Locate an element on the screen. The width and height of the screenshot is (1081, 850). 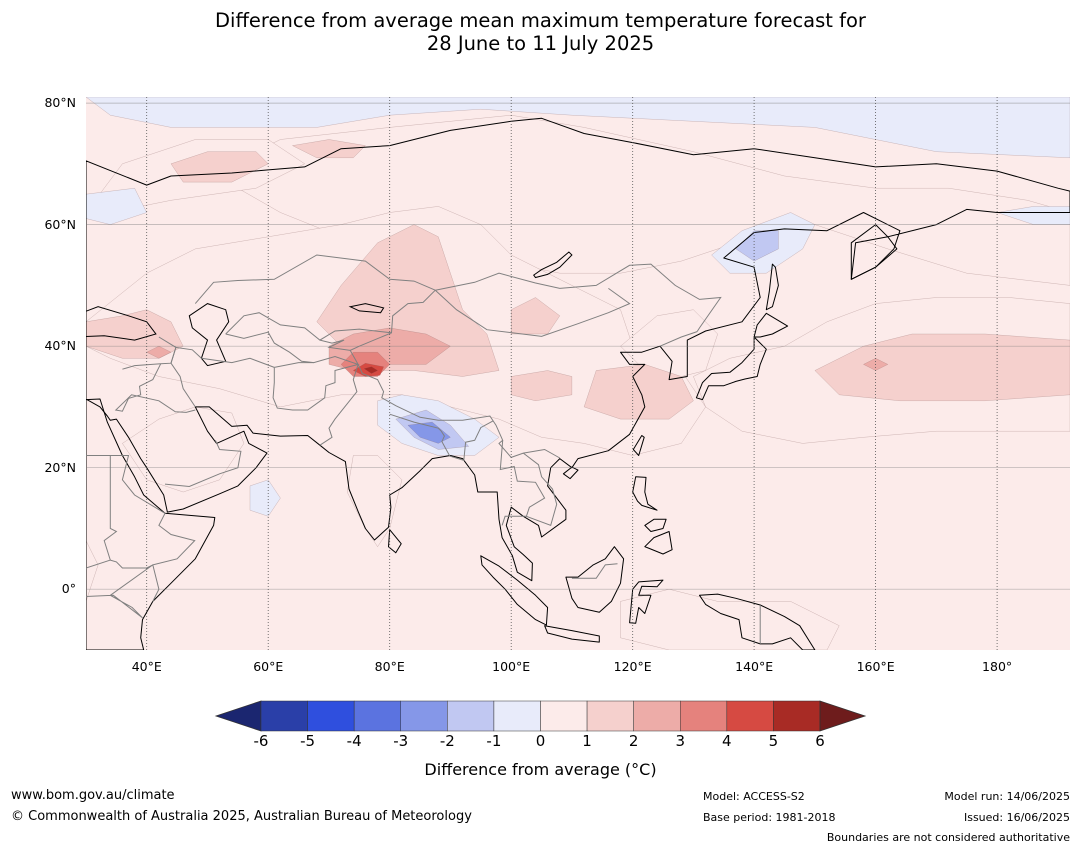
border-korea is located at coordinates (678, 339).